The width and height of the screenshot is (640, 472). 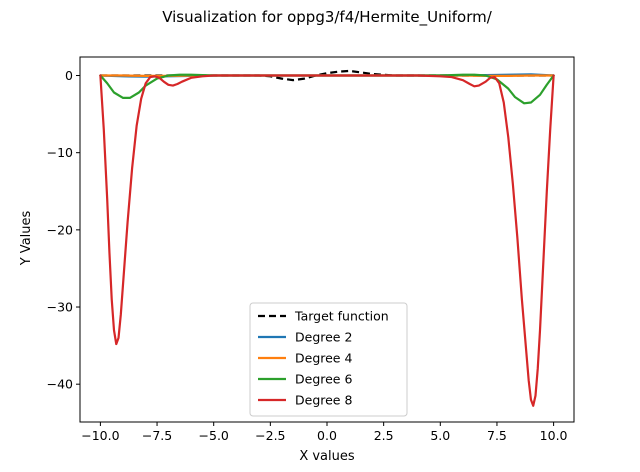 I want to click on legend-label-1: Degree 2, so click(x=323, y=337).